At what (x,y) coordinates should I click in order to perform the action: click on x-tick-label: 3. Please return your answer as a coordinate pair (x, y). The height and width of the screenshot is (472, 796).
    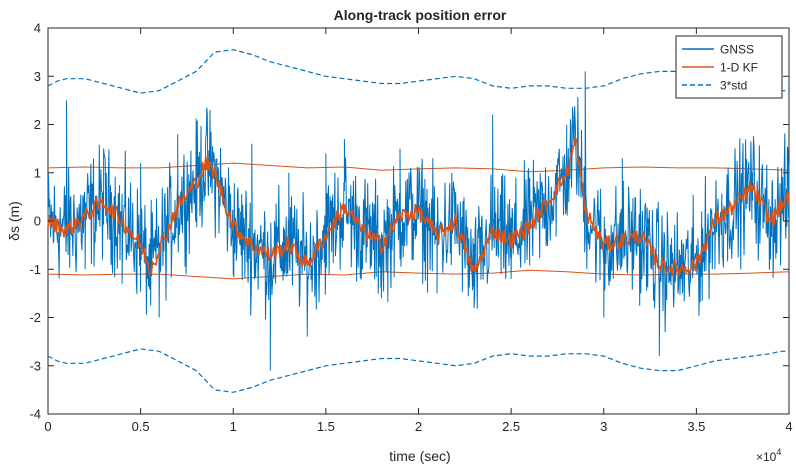
    Looking at the image, I should click on (603, 426).